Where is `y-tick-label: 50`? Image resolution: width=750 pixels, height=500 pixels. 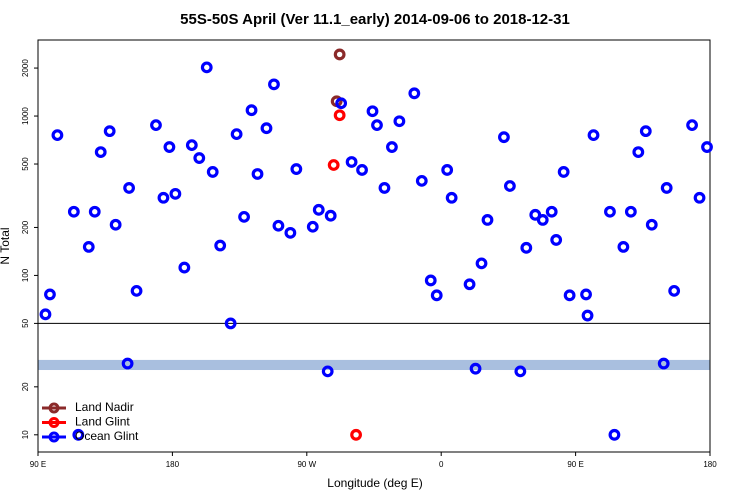
y-tick-label: 50 is located at coordinates (25, 322).